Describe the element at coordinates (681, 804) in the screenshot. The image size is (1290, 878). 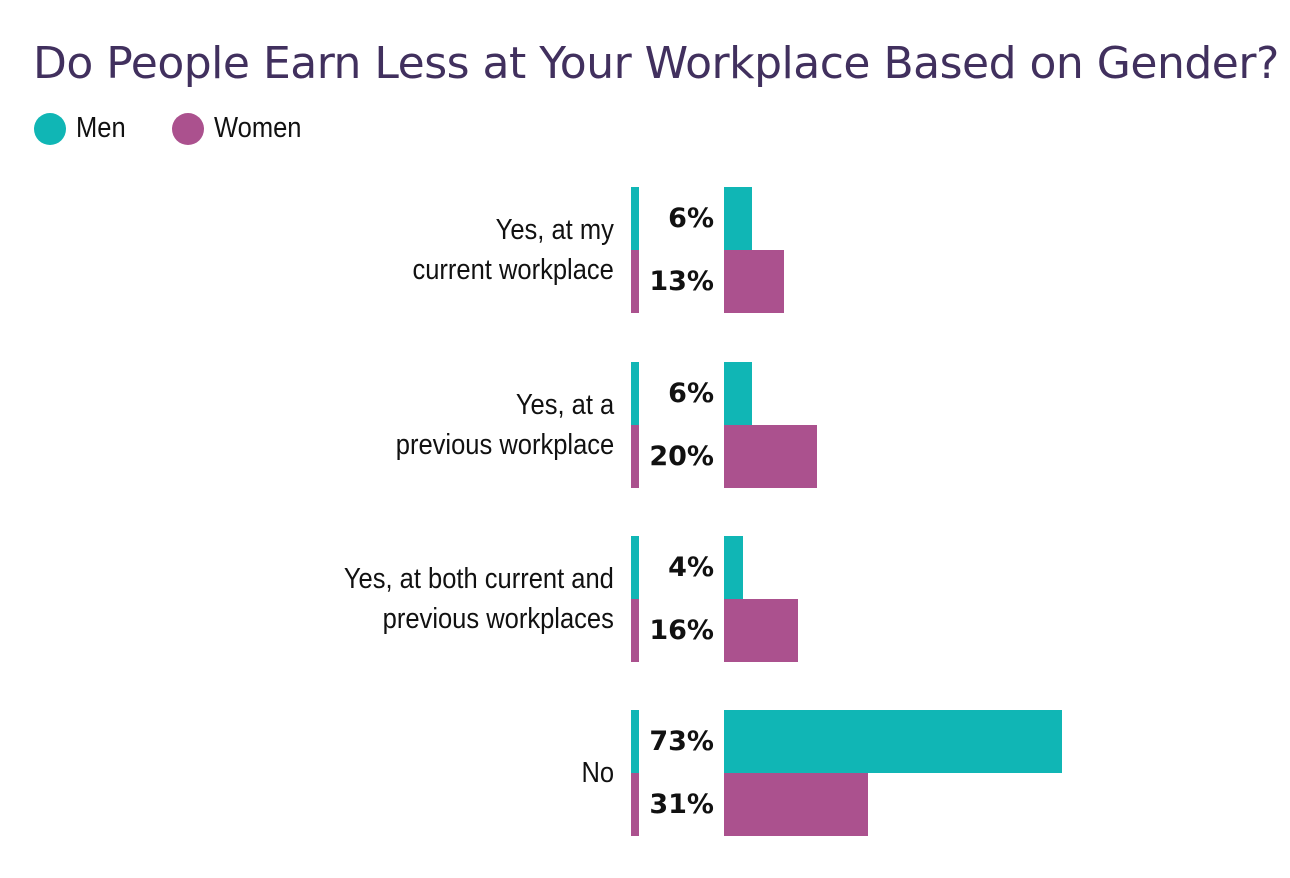
I see `women-value-label: 31%` at that location.